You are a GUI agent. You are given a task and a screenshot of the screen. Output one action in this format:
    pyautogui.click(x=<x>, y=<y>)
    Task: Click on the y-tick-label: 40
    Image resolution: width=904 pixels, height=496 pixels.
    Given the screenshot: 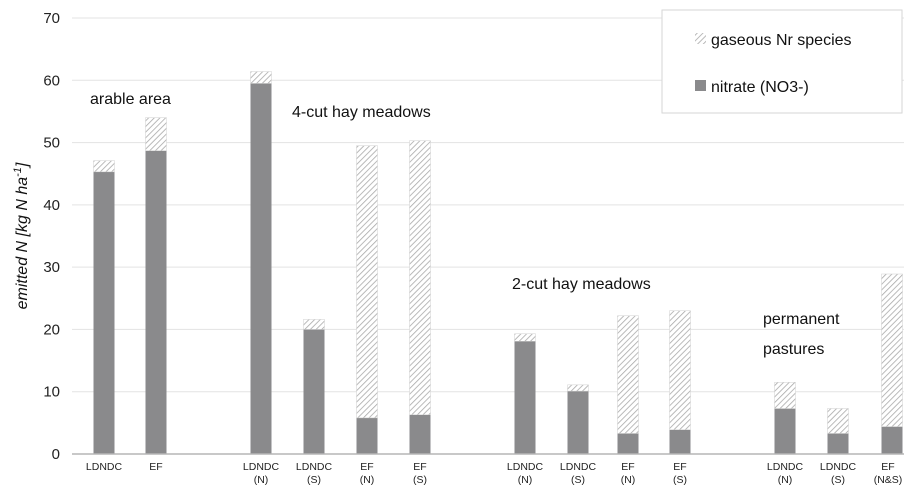 What is the action you would take?
    pyautogui.click(x=51, y=205)
    